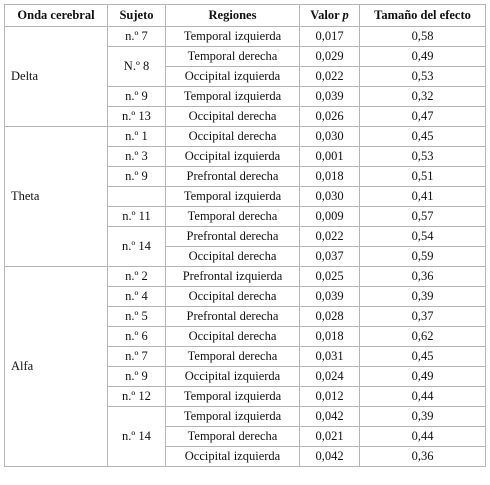 Image resolution: width=490 pixels, height=485 pixels. I want to click on row: n.º 12 Temporal izquierda 0,012 0,44, so click(245, 396).